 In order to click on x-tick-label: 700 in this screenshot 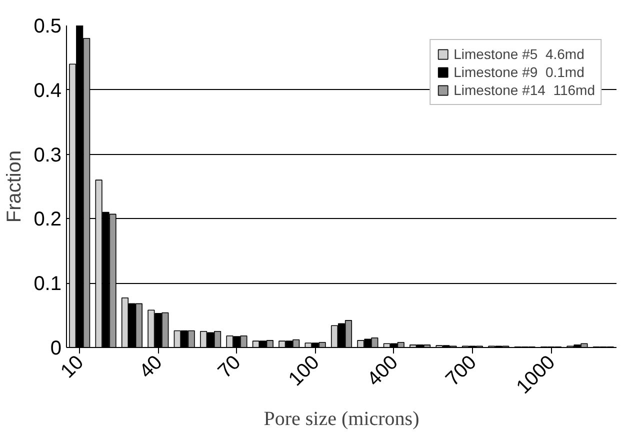, I will do `click(461, 371)`.